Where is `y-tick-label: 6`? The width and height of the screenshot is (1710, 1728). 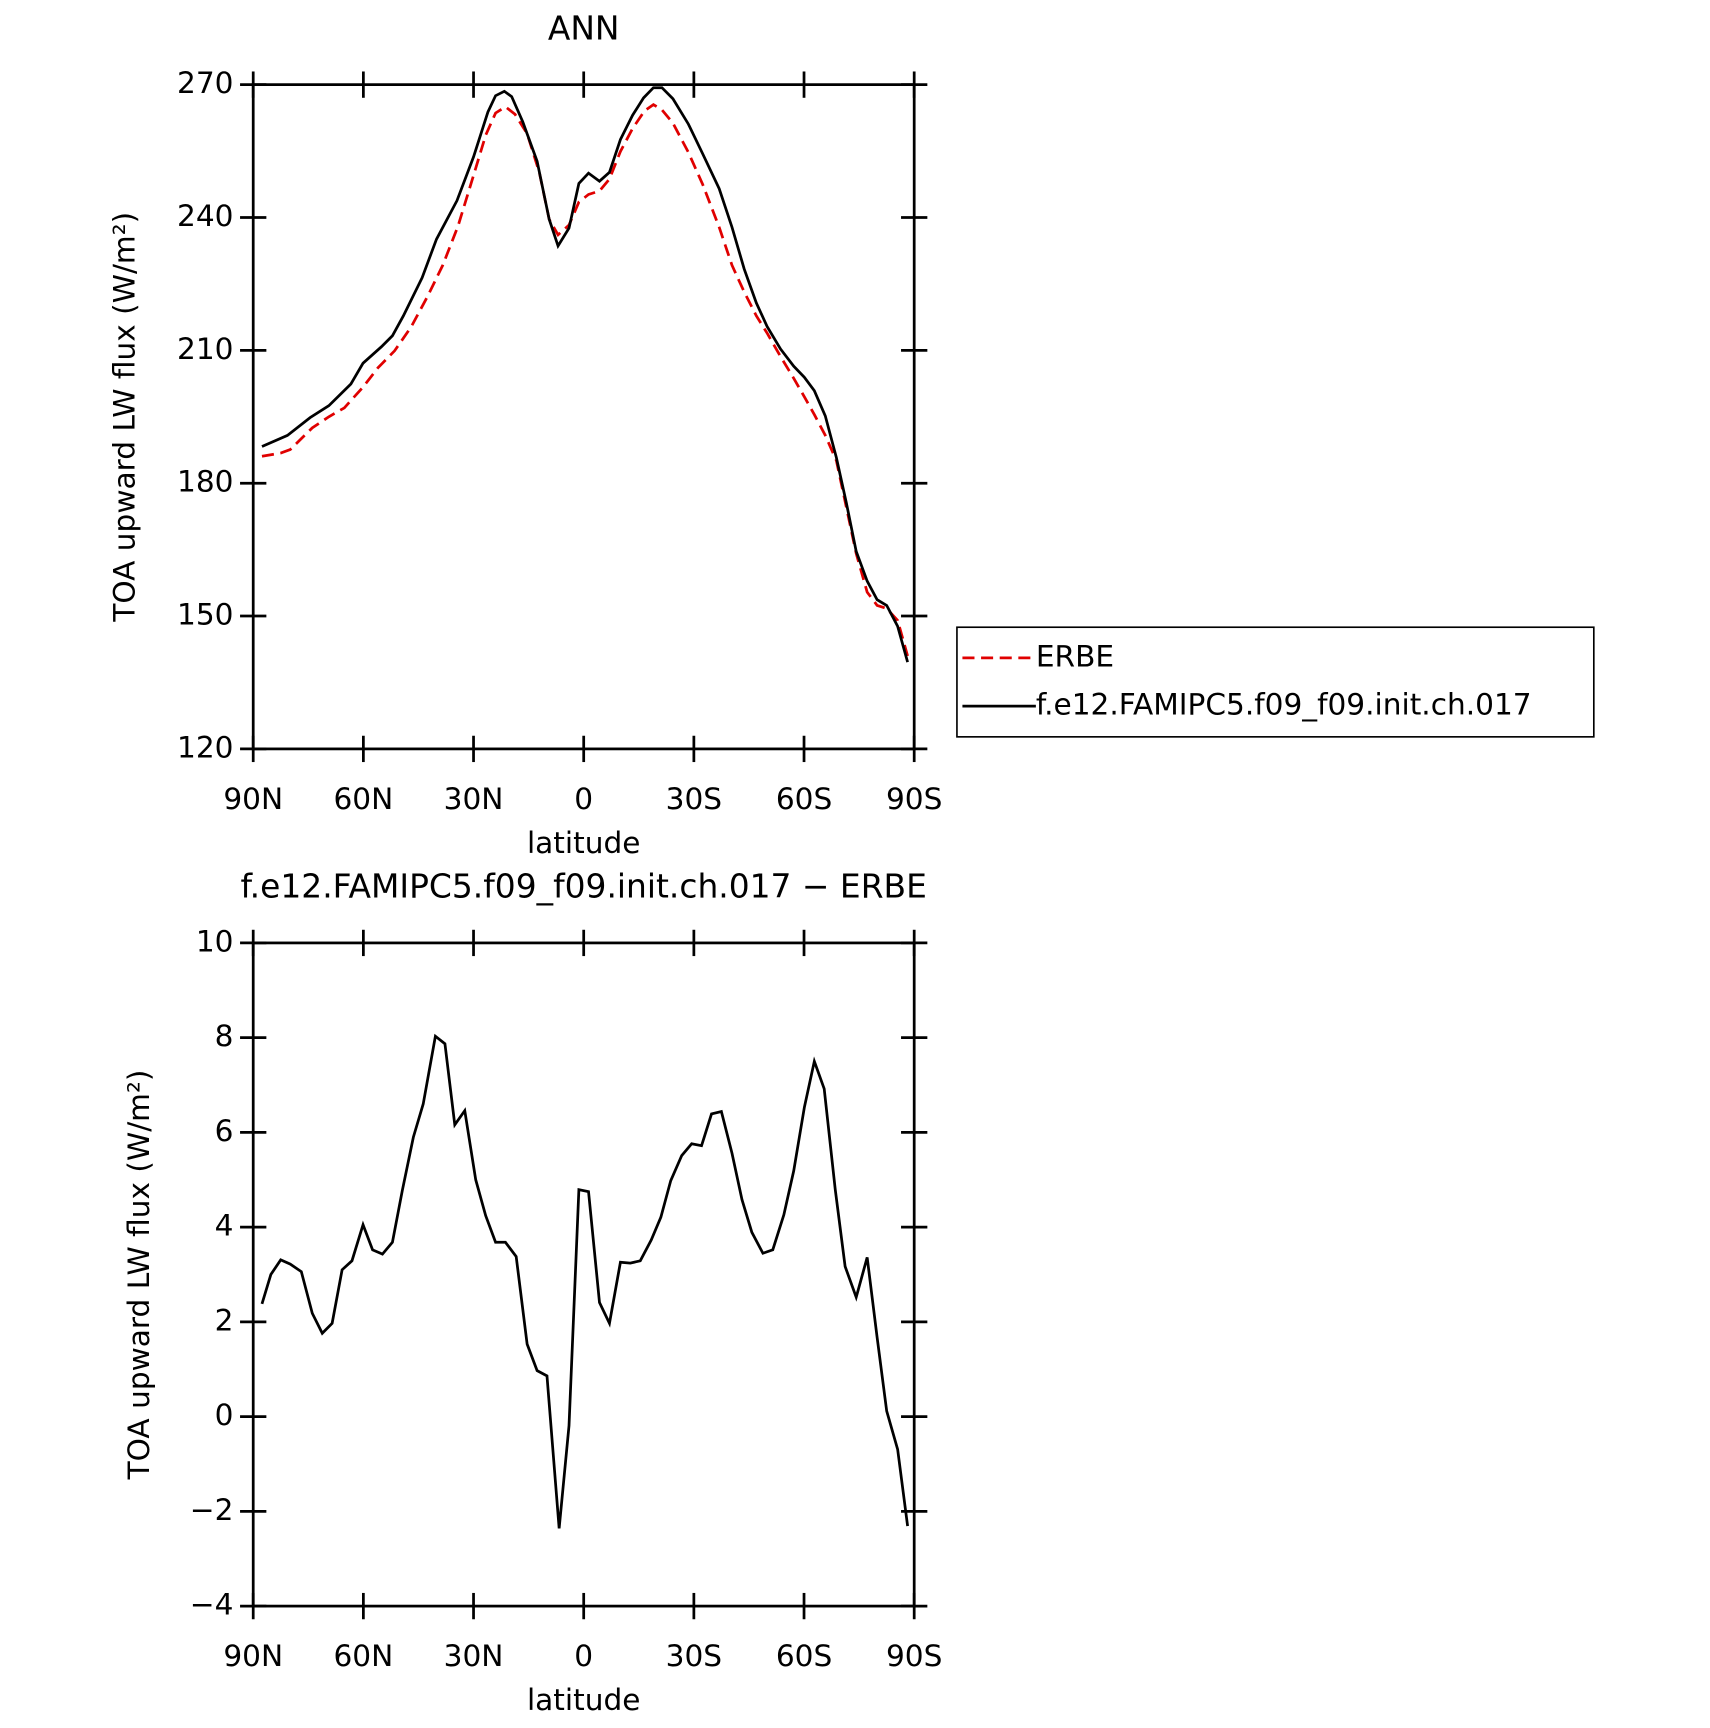 y-tick-label: 6 is located at coordinates (224, 1131).